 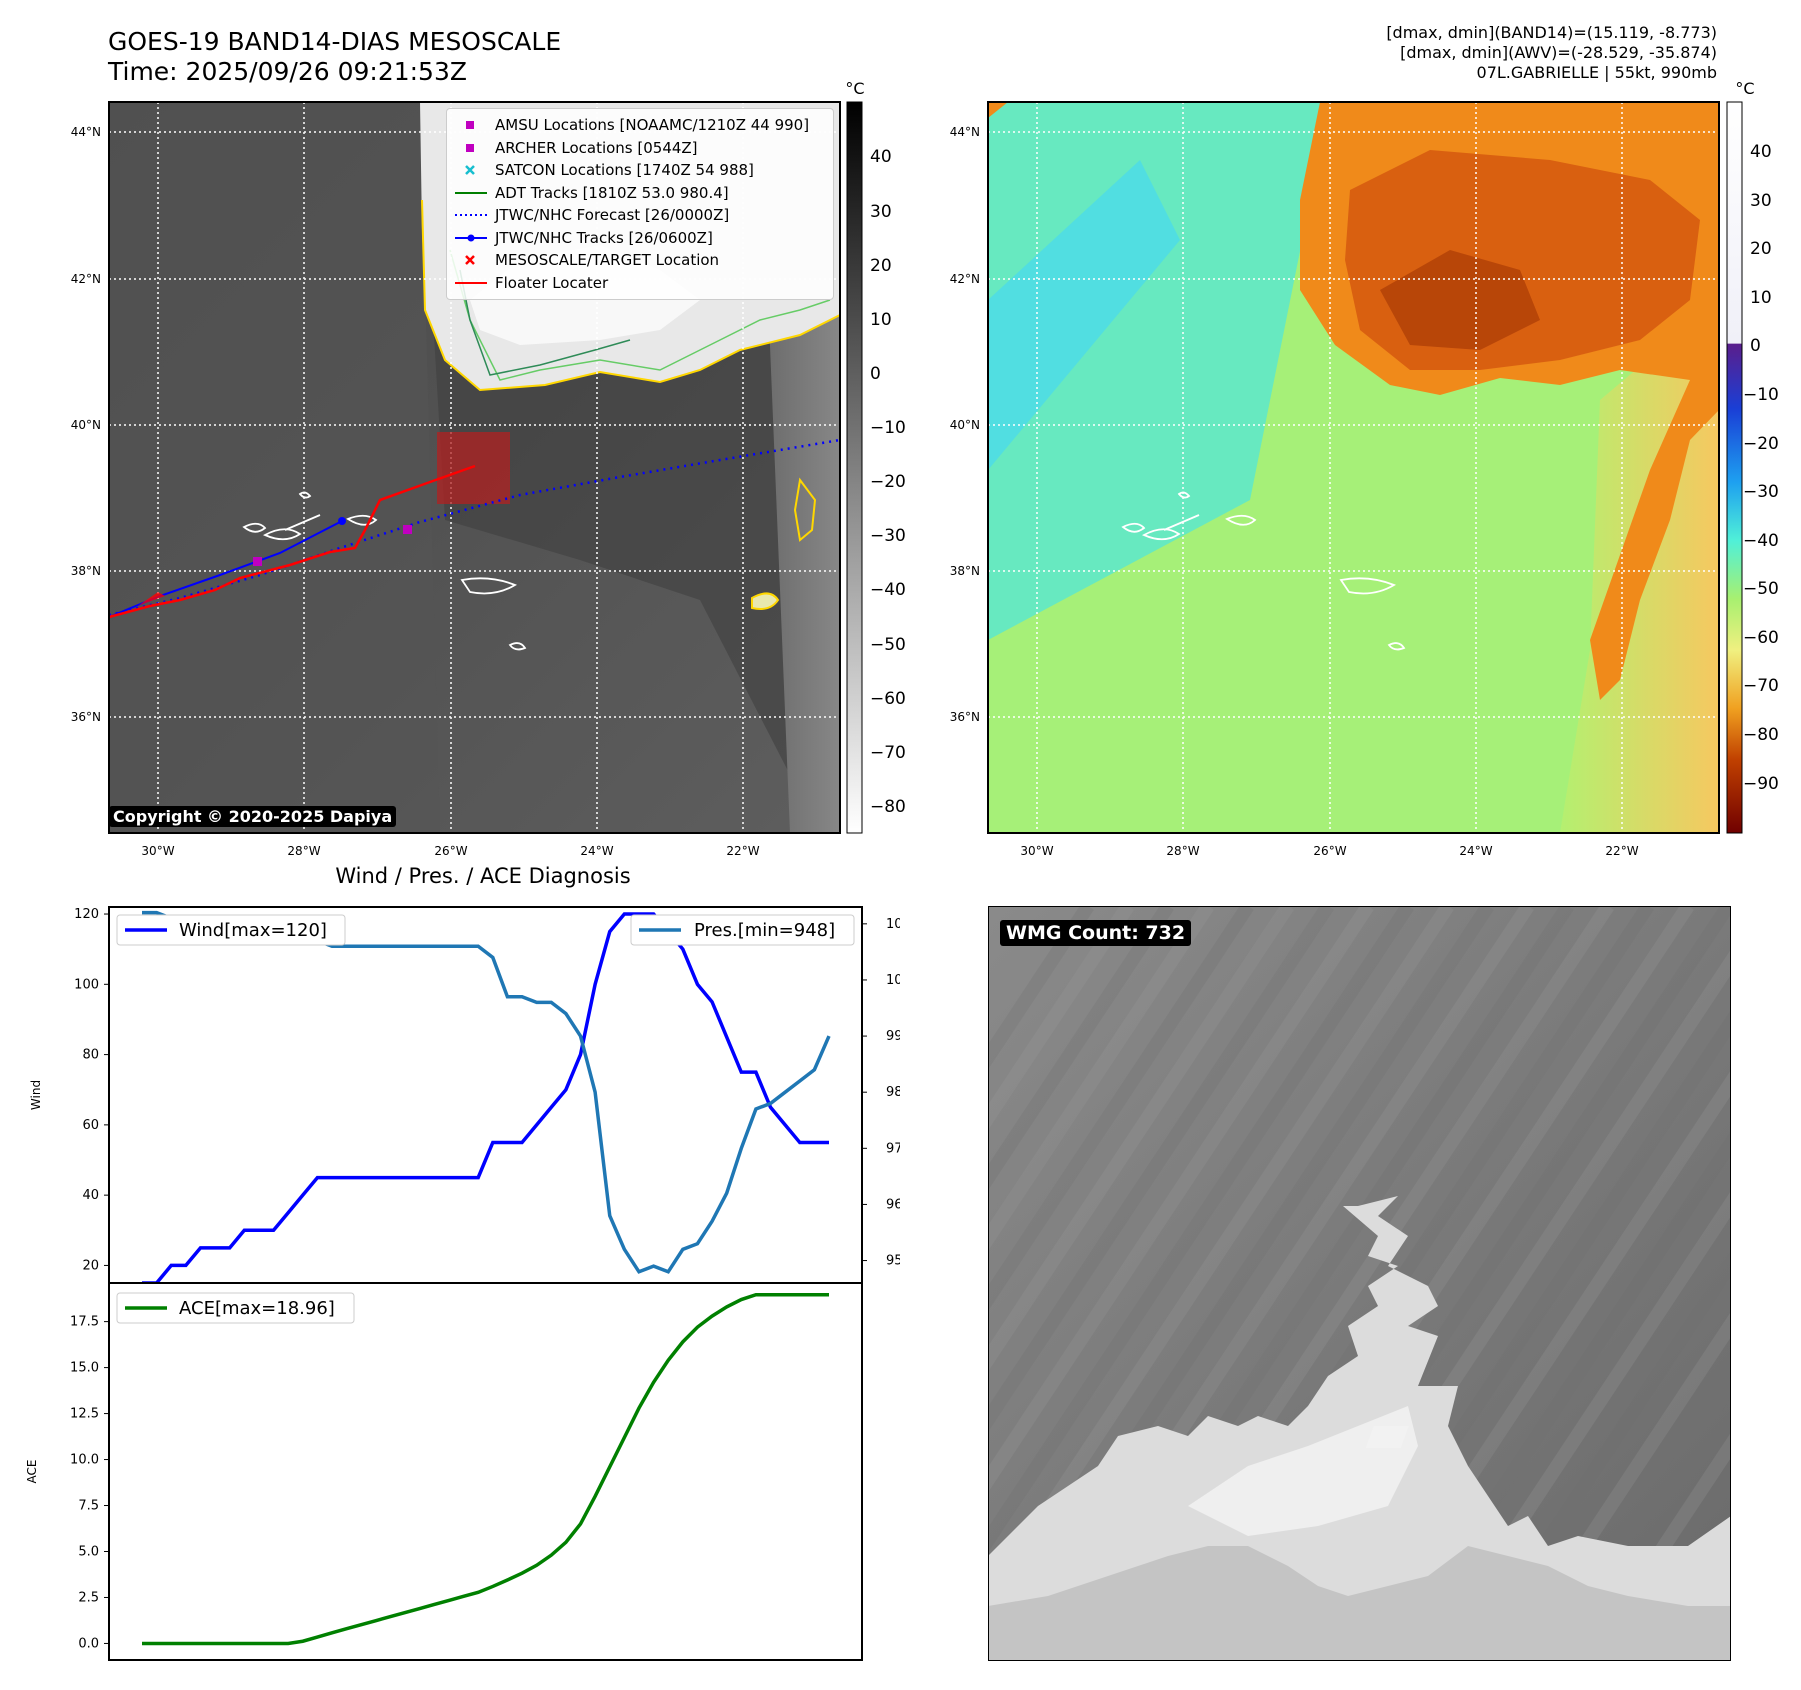 What do you see at coordinates (407, 529) in the screenshot?
I see `amsu-marker` at bounding box center [407, 529].